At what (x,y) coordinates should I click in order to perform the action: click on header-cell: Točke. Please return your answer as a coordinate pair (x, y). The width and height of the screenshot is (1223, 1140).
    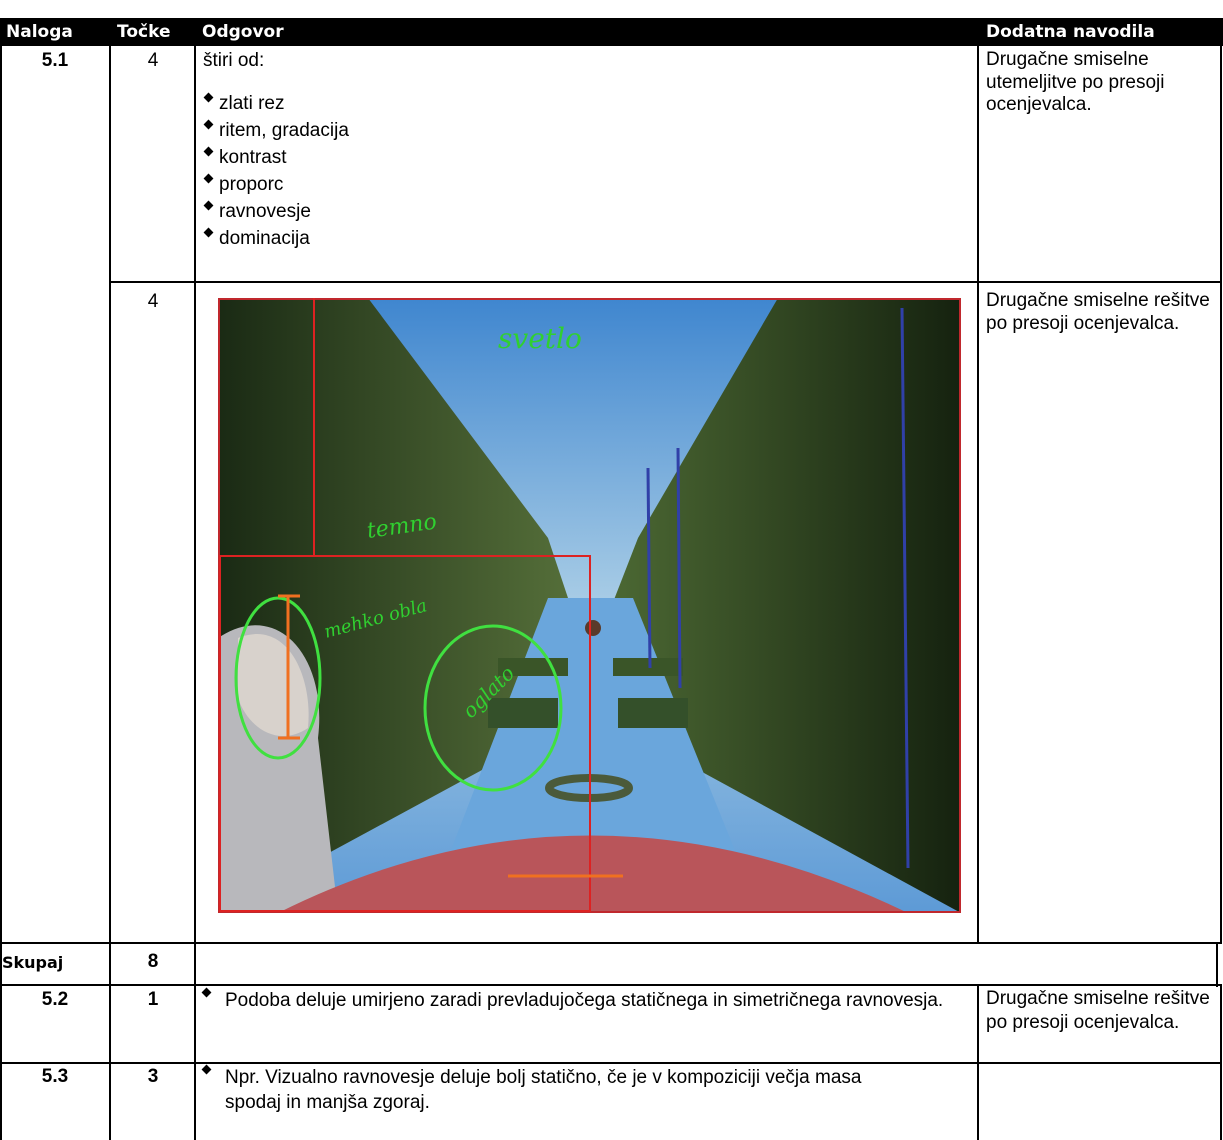
    Looking at the image, I should click on (144, 32).